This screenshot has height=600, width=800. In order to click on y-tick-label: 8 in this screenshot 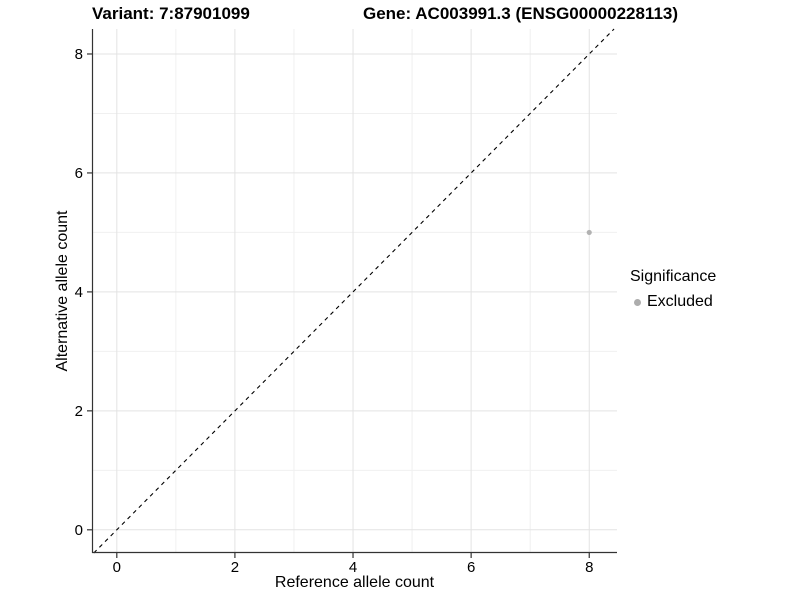, I will do `click(79, 54)`.